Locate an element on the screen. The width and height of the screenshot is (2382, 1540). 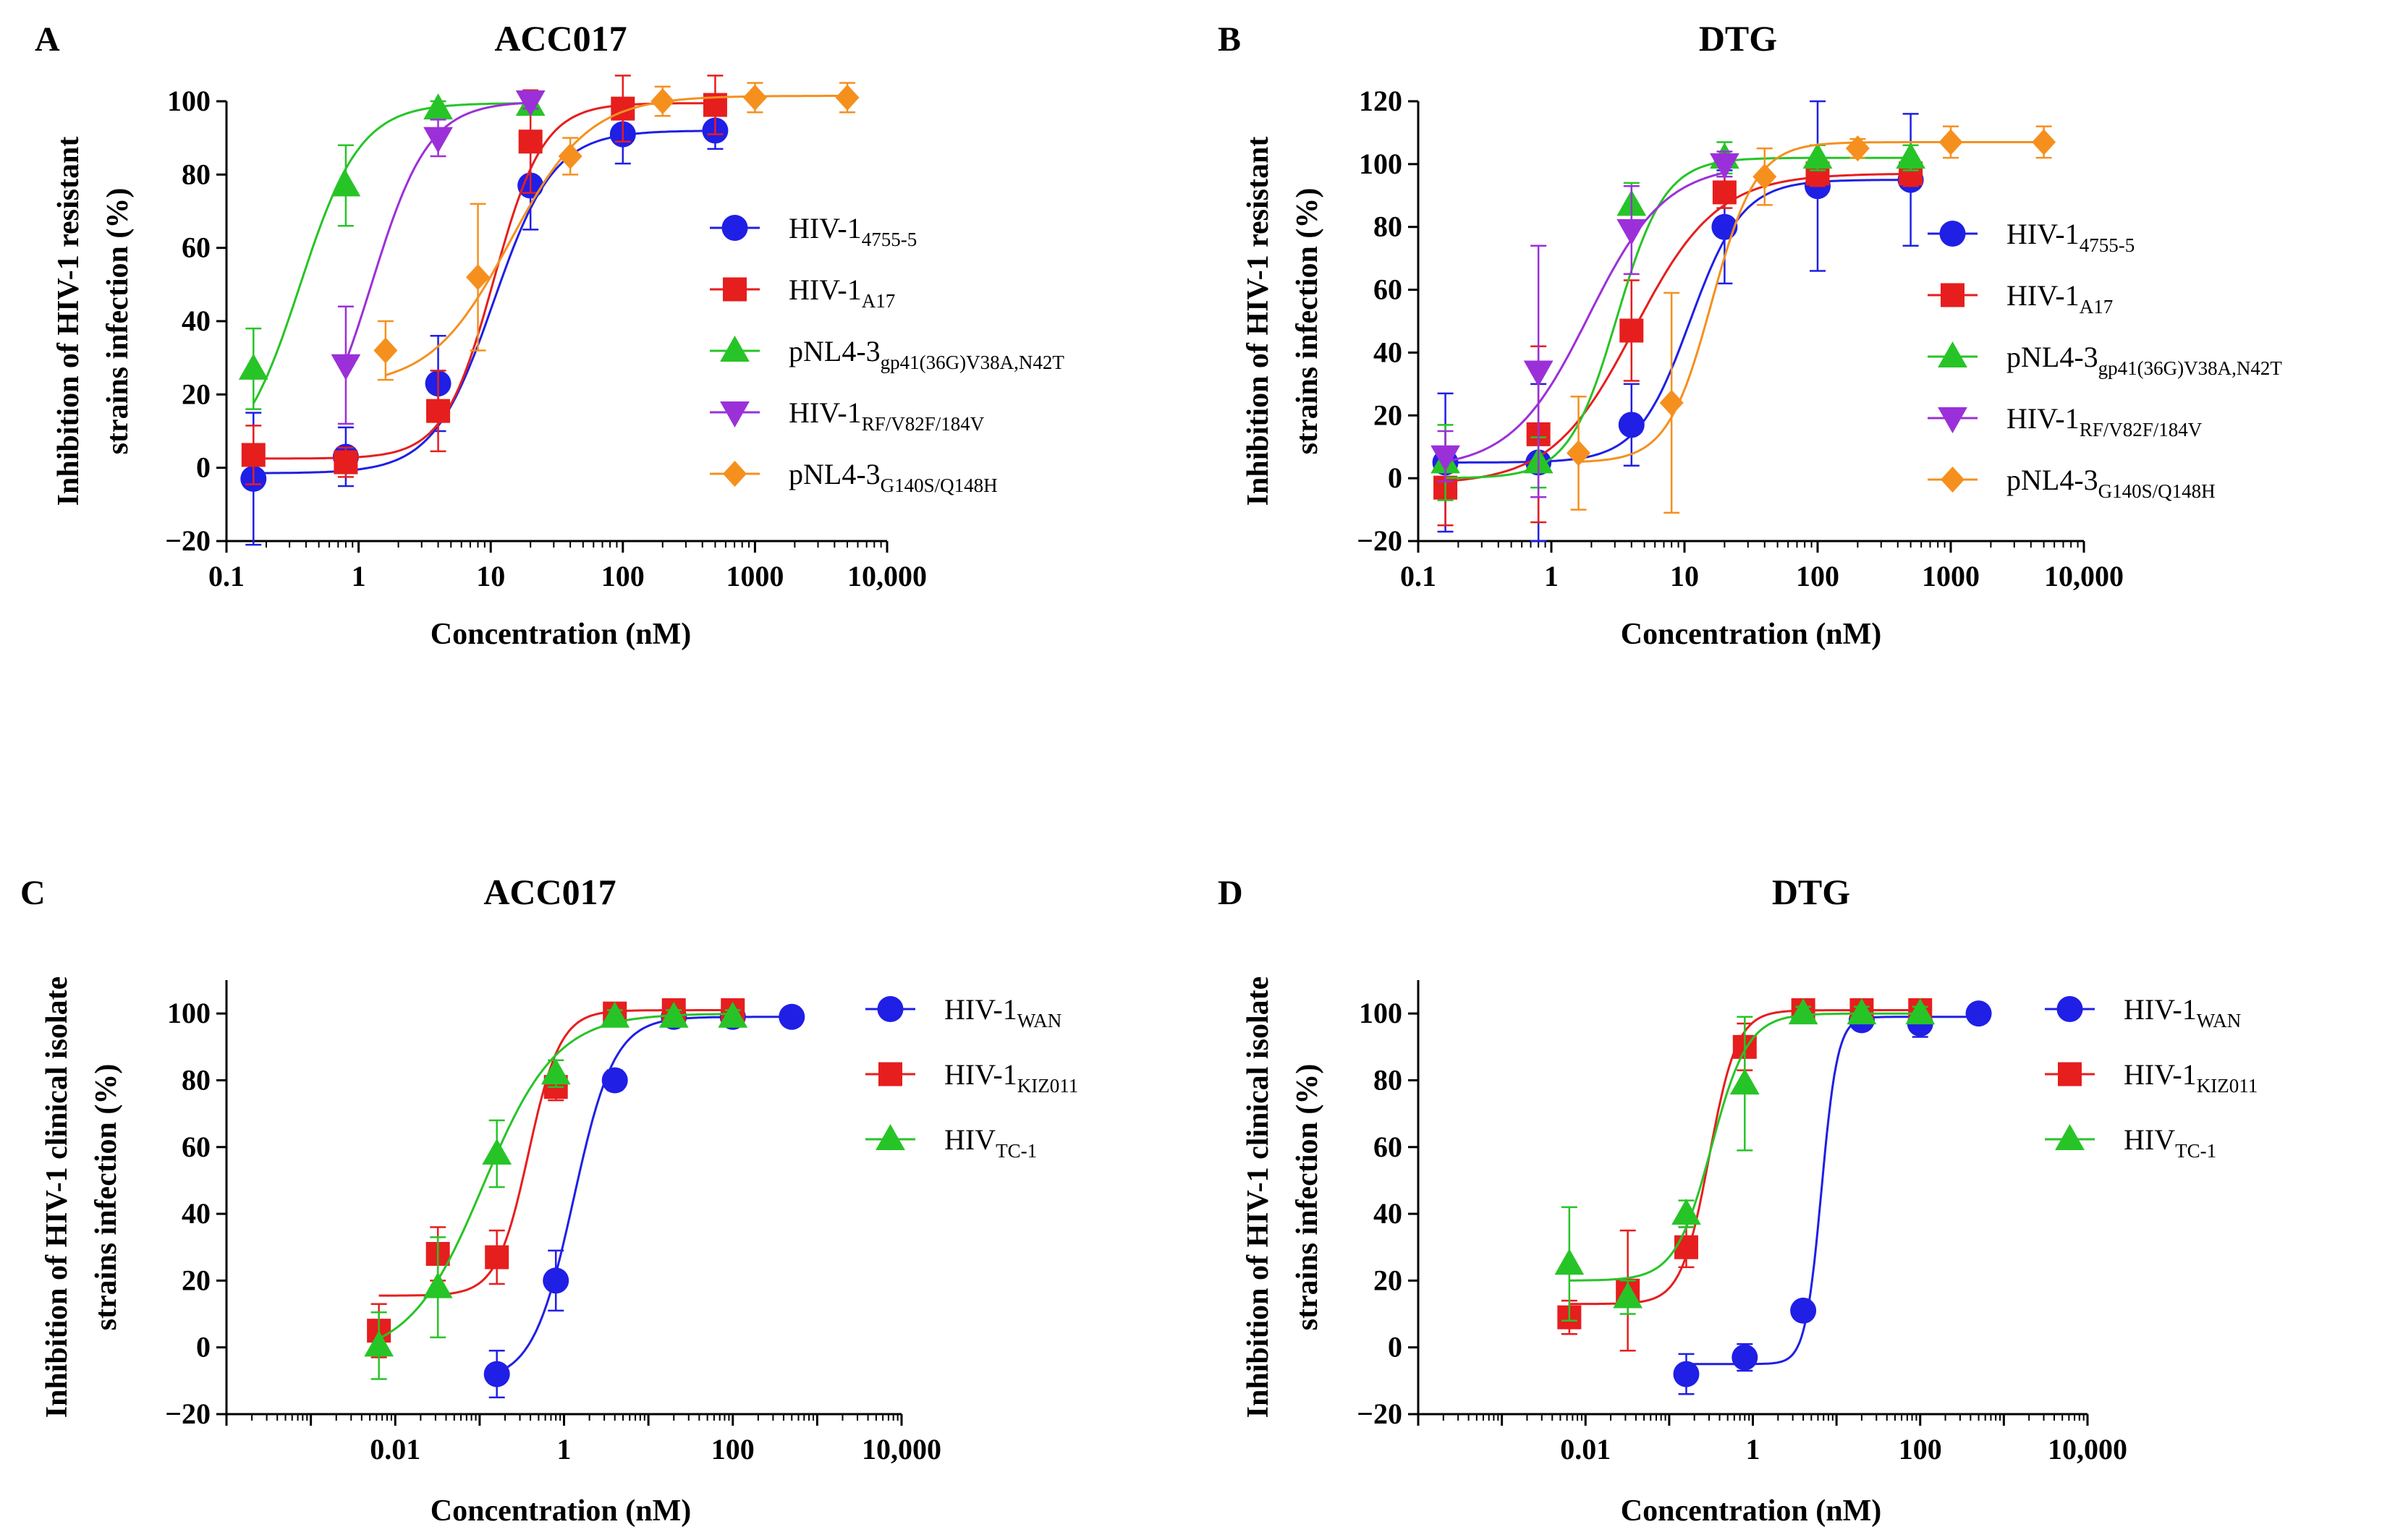
panel-a-legend-name: pNL4-3 is located at coordinates (835, 474).